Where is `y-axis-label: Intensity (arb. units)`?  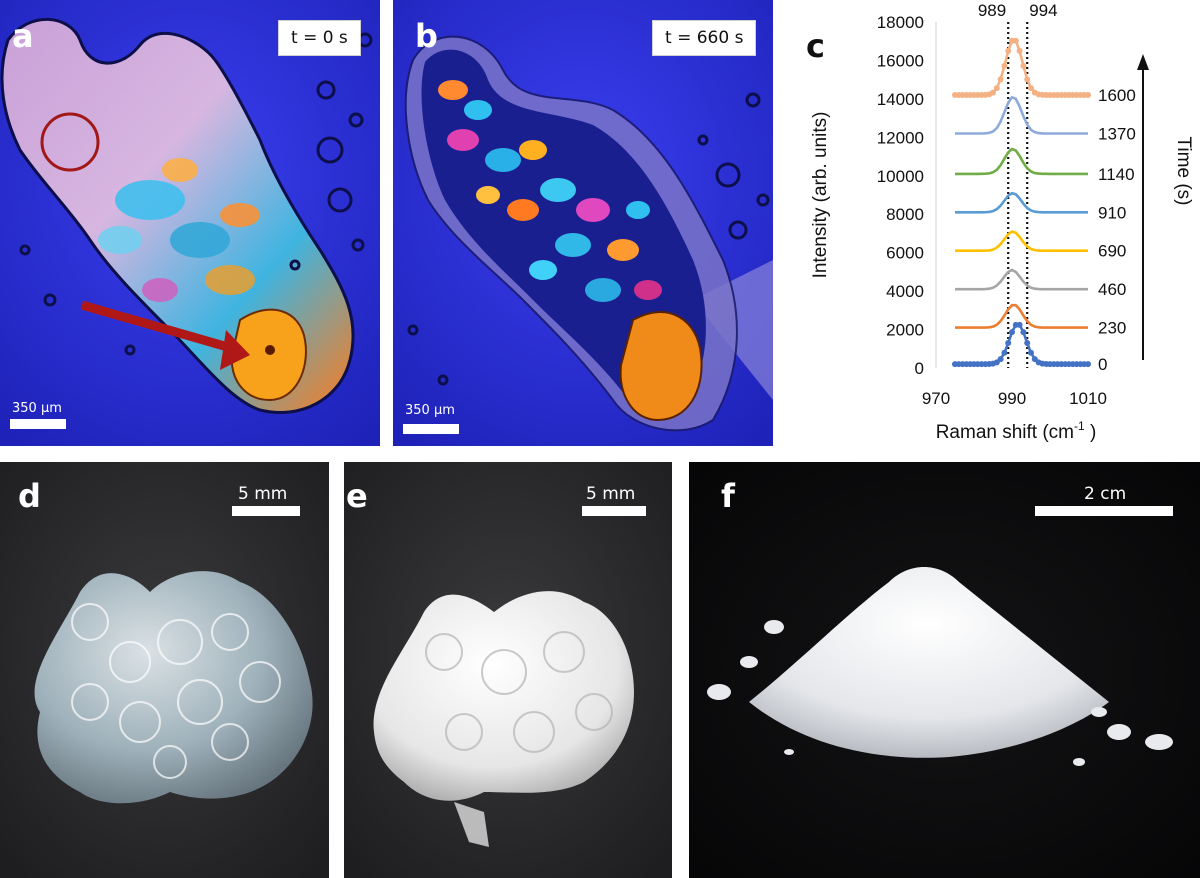 y-axis-label: Intensity (arb. units) is located at coordinates (820, 195).